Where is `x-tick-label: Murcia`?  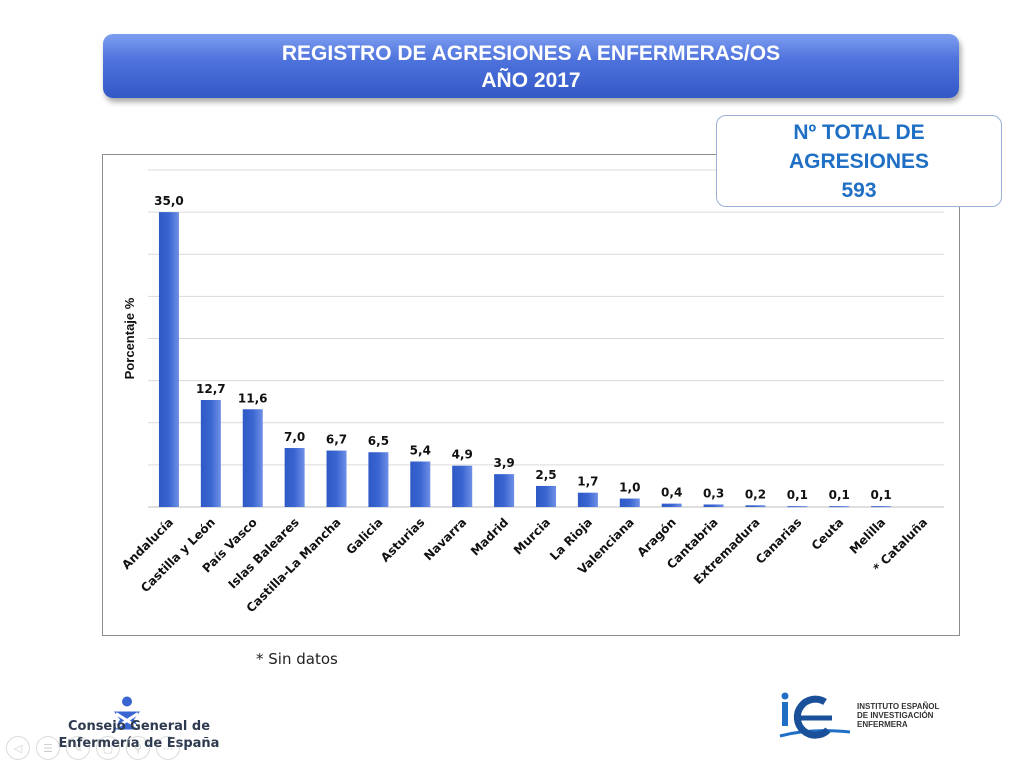 x-tick-label: Murcia is located at coordinates (532, 536).